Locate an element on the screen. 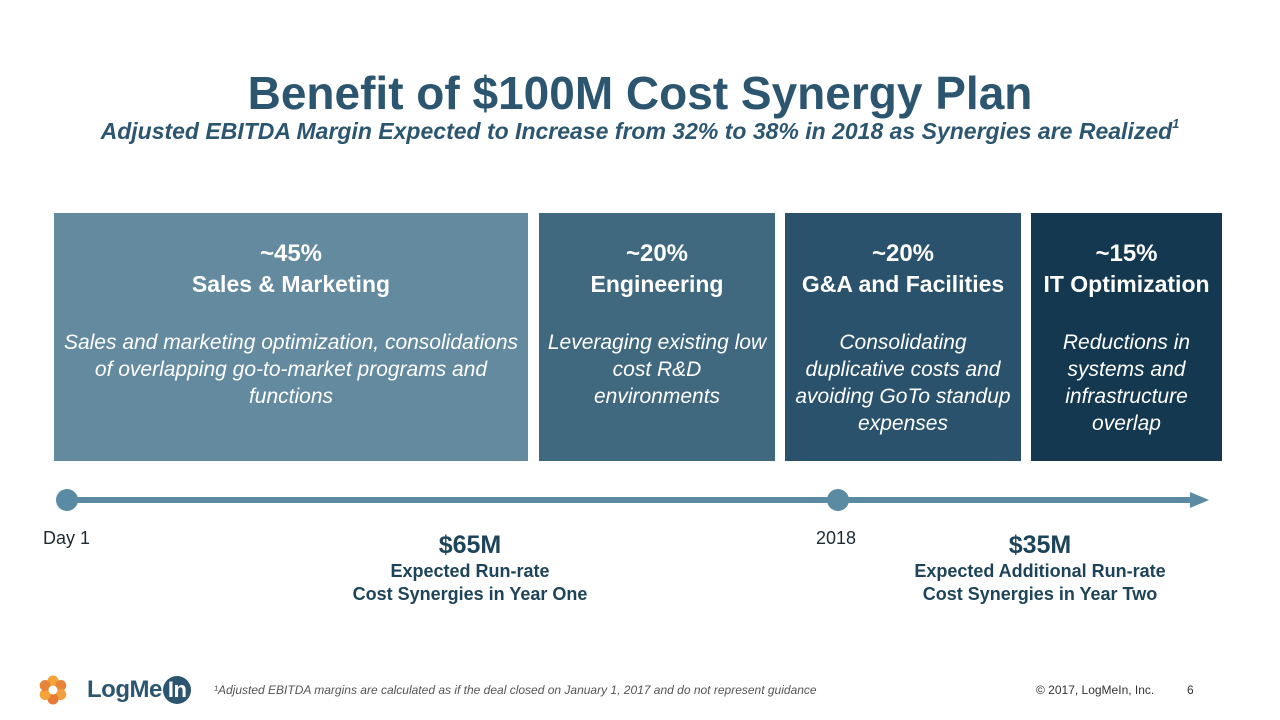 This screenshot has height=720, width=1280. timeline-start-label: Day 1 is located at coordinates (67, 538).